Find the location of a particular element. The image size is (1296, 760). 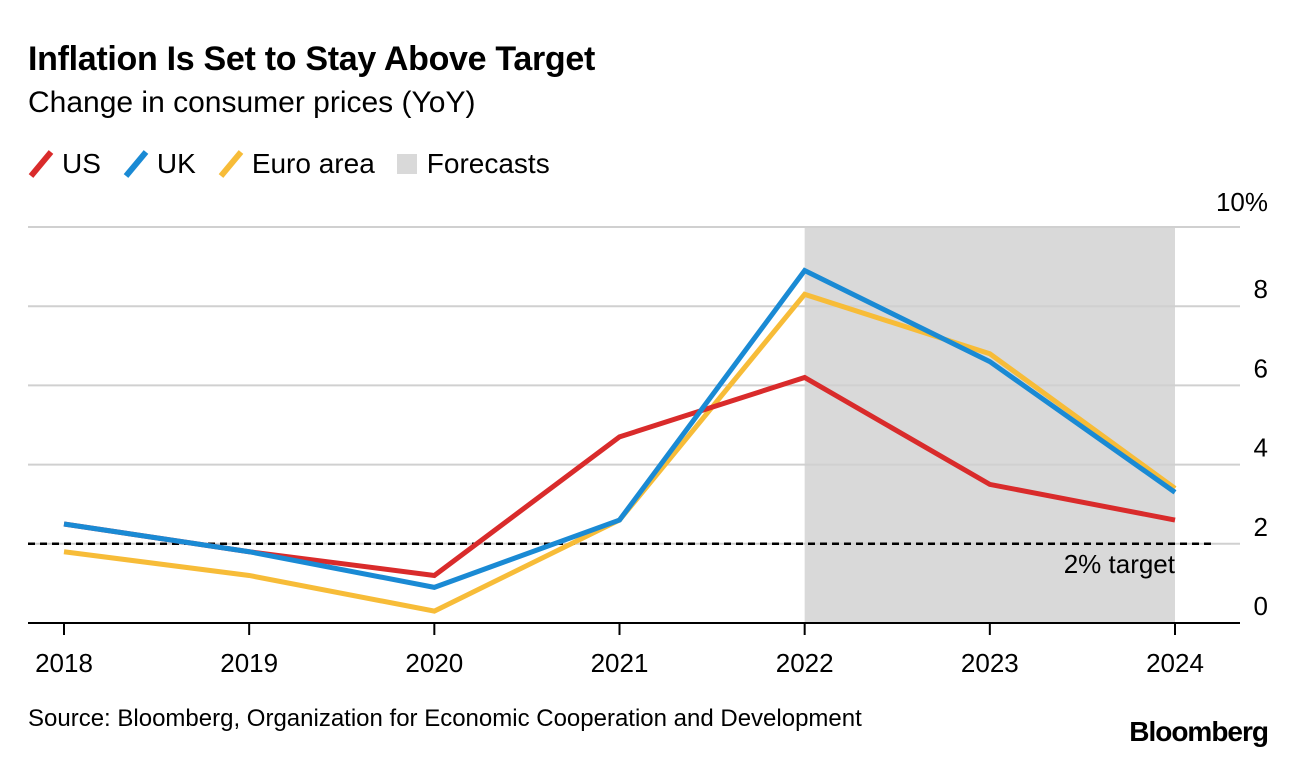

legend-label-forecasts: Forecasts is located at coordinates (488, 163).